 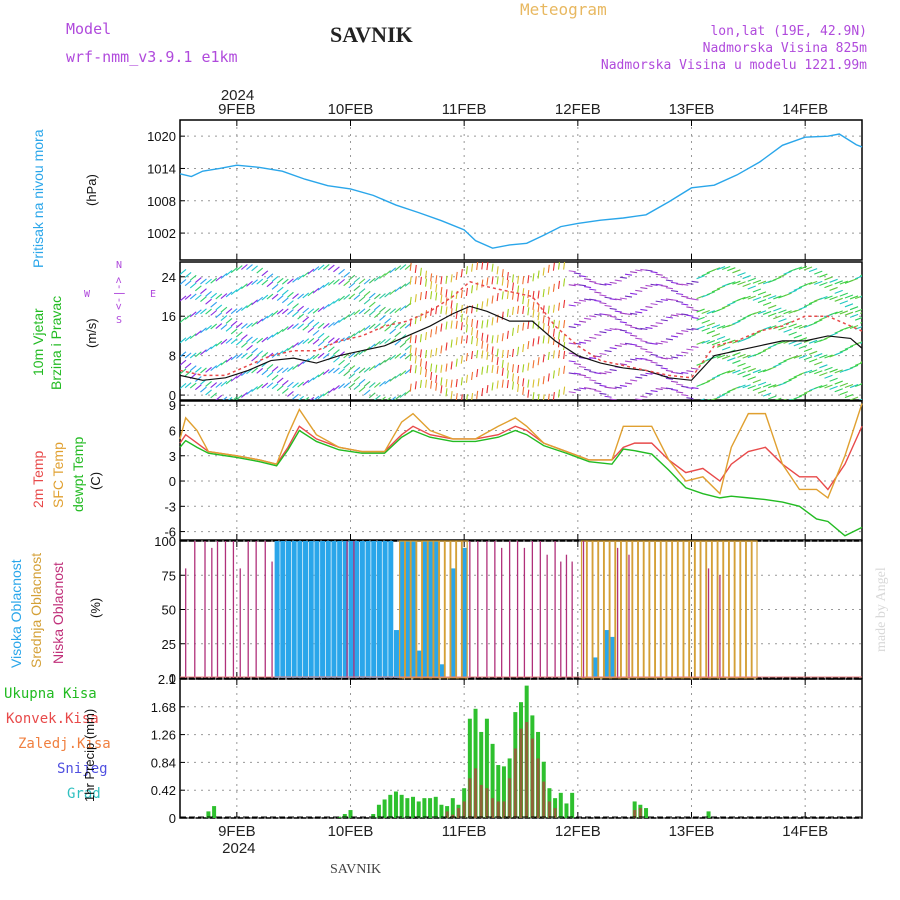 I want to click on legend-snow: Snijeg, so click(x=82, y=769).